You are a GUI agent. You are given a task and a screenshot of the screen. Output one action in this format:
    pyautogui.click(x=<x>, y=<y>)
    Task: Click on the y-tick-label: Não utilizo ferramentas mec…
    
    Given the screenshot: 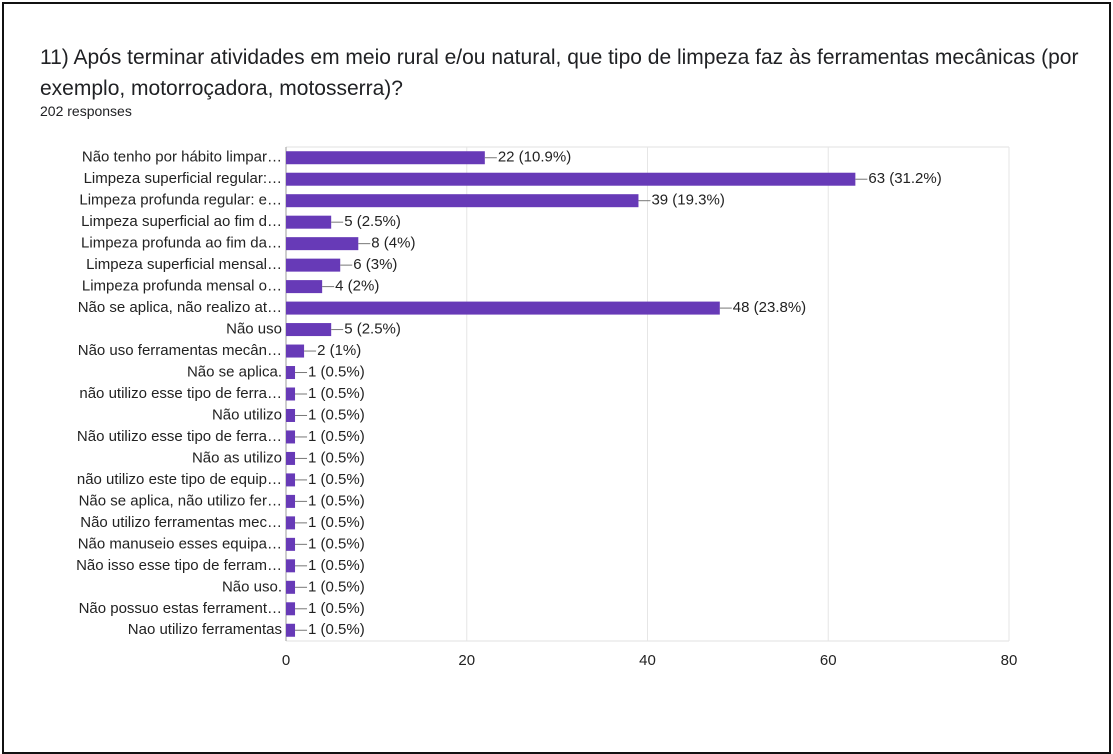 What is the action you would take?
    pyautogui.click(x=181, y=522)
    